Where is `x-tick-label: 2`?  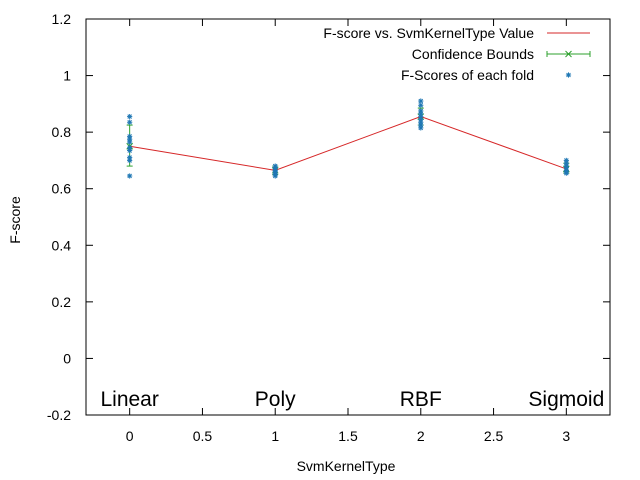
x-tick-label: 2 is located at coordinates (421, 436).